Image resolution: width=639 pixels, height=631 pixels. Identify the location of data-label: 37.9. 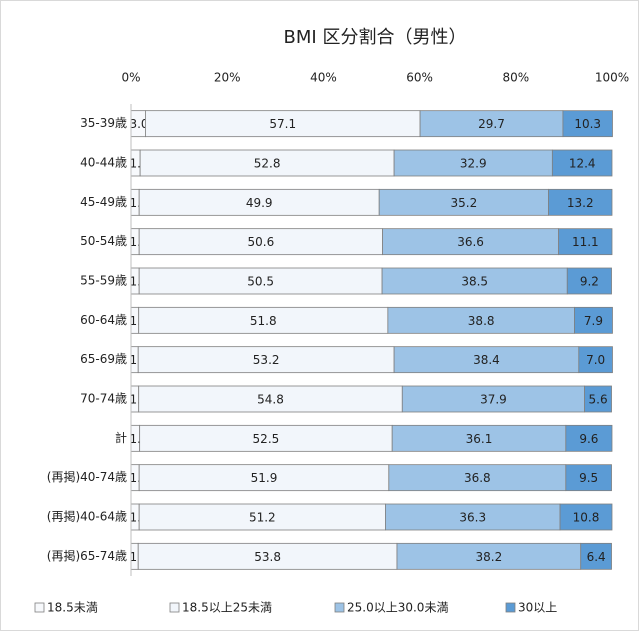
(493, 400).